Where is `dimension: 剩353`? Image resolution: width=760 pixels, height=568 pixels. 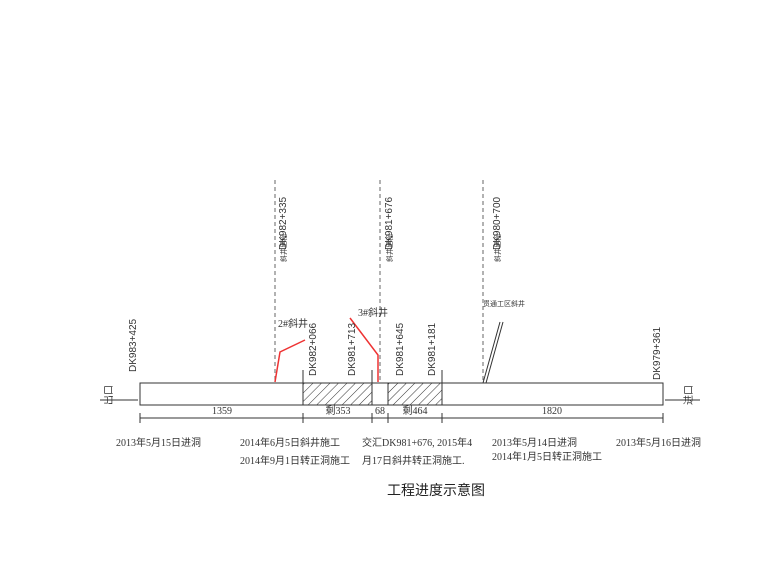
dimension: 剩353 is located at coordinates (338, 410).